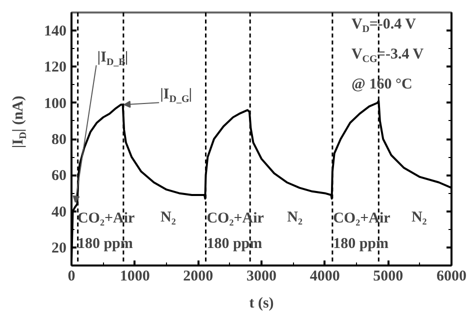 The image size is (474, 320). I want to click on x-tick-label: 3000, so click(261, 276).